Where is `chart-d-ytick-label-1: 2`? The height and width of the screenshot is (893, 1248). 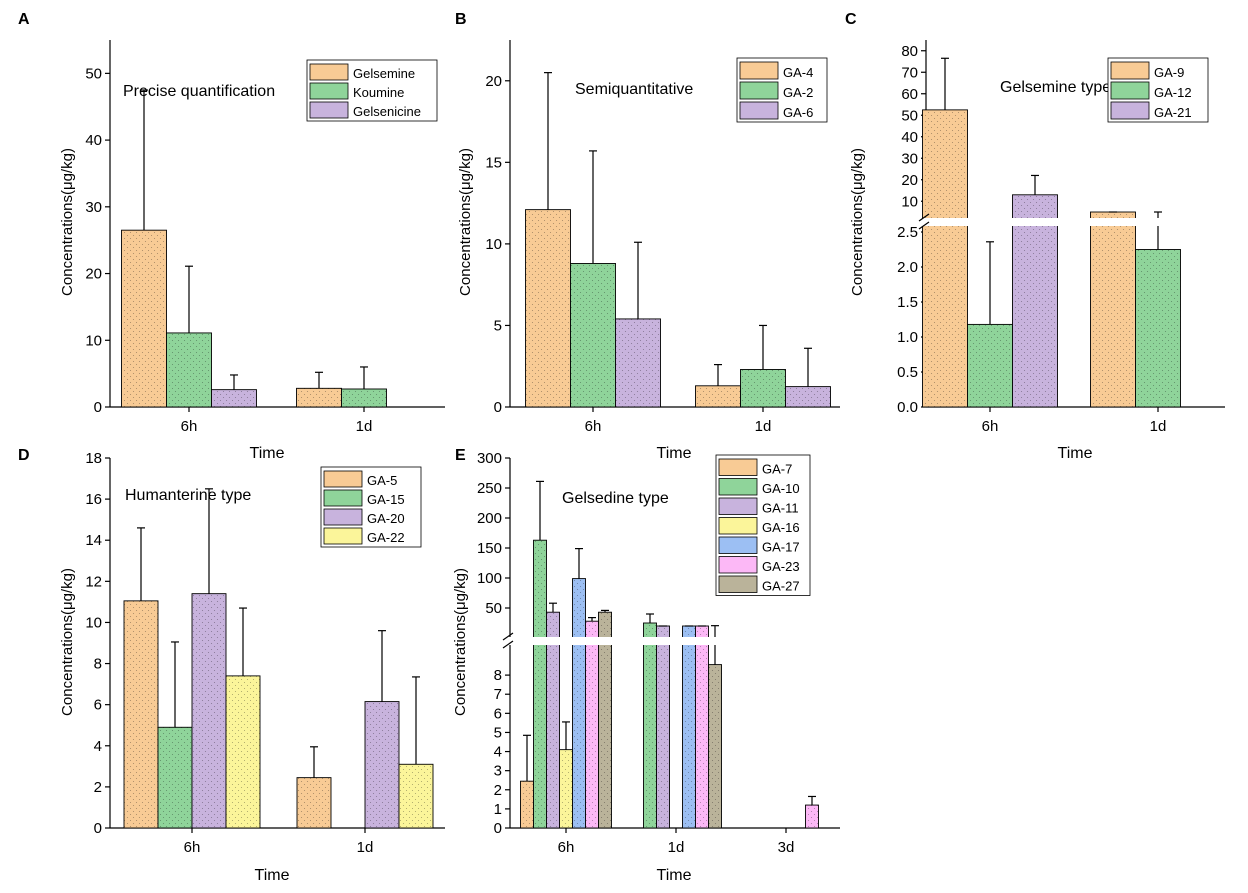
chart-d-ytick-label-1: 2 is located at coordinates (98, 787).